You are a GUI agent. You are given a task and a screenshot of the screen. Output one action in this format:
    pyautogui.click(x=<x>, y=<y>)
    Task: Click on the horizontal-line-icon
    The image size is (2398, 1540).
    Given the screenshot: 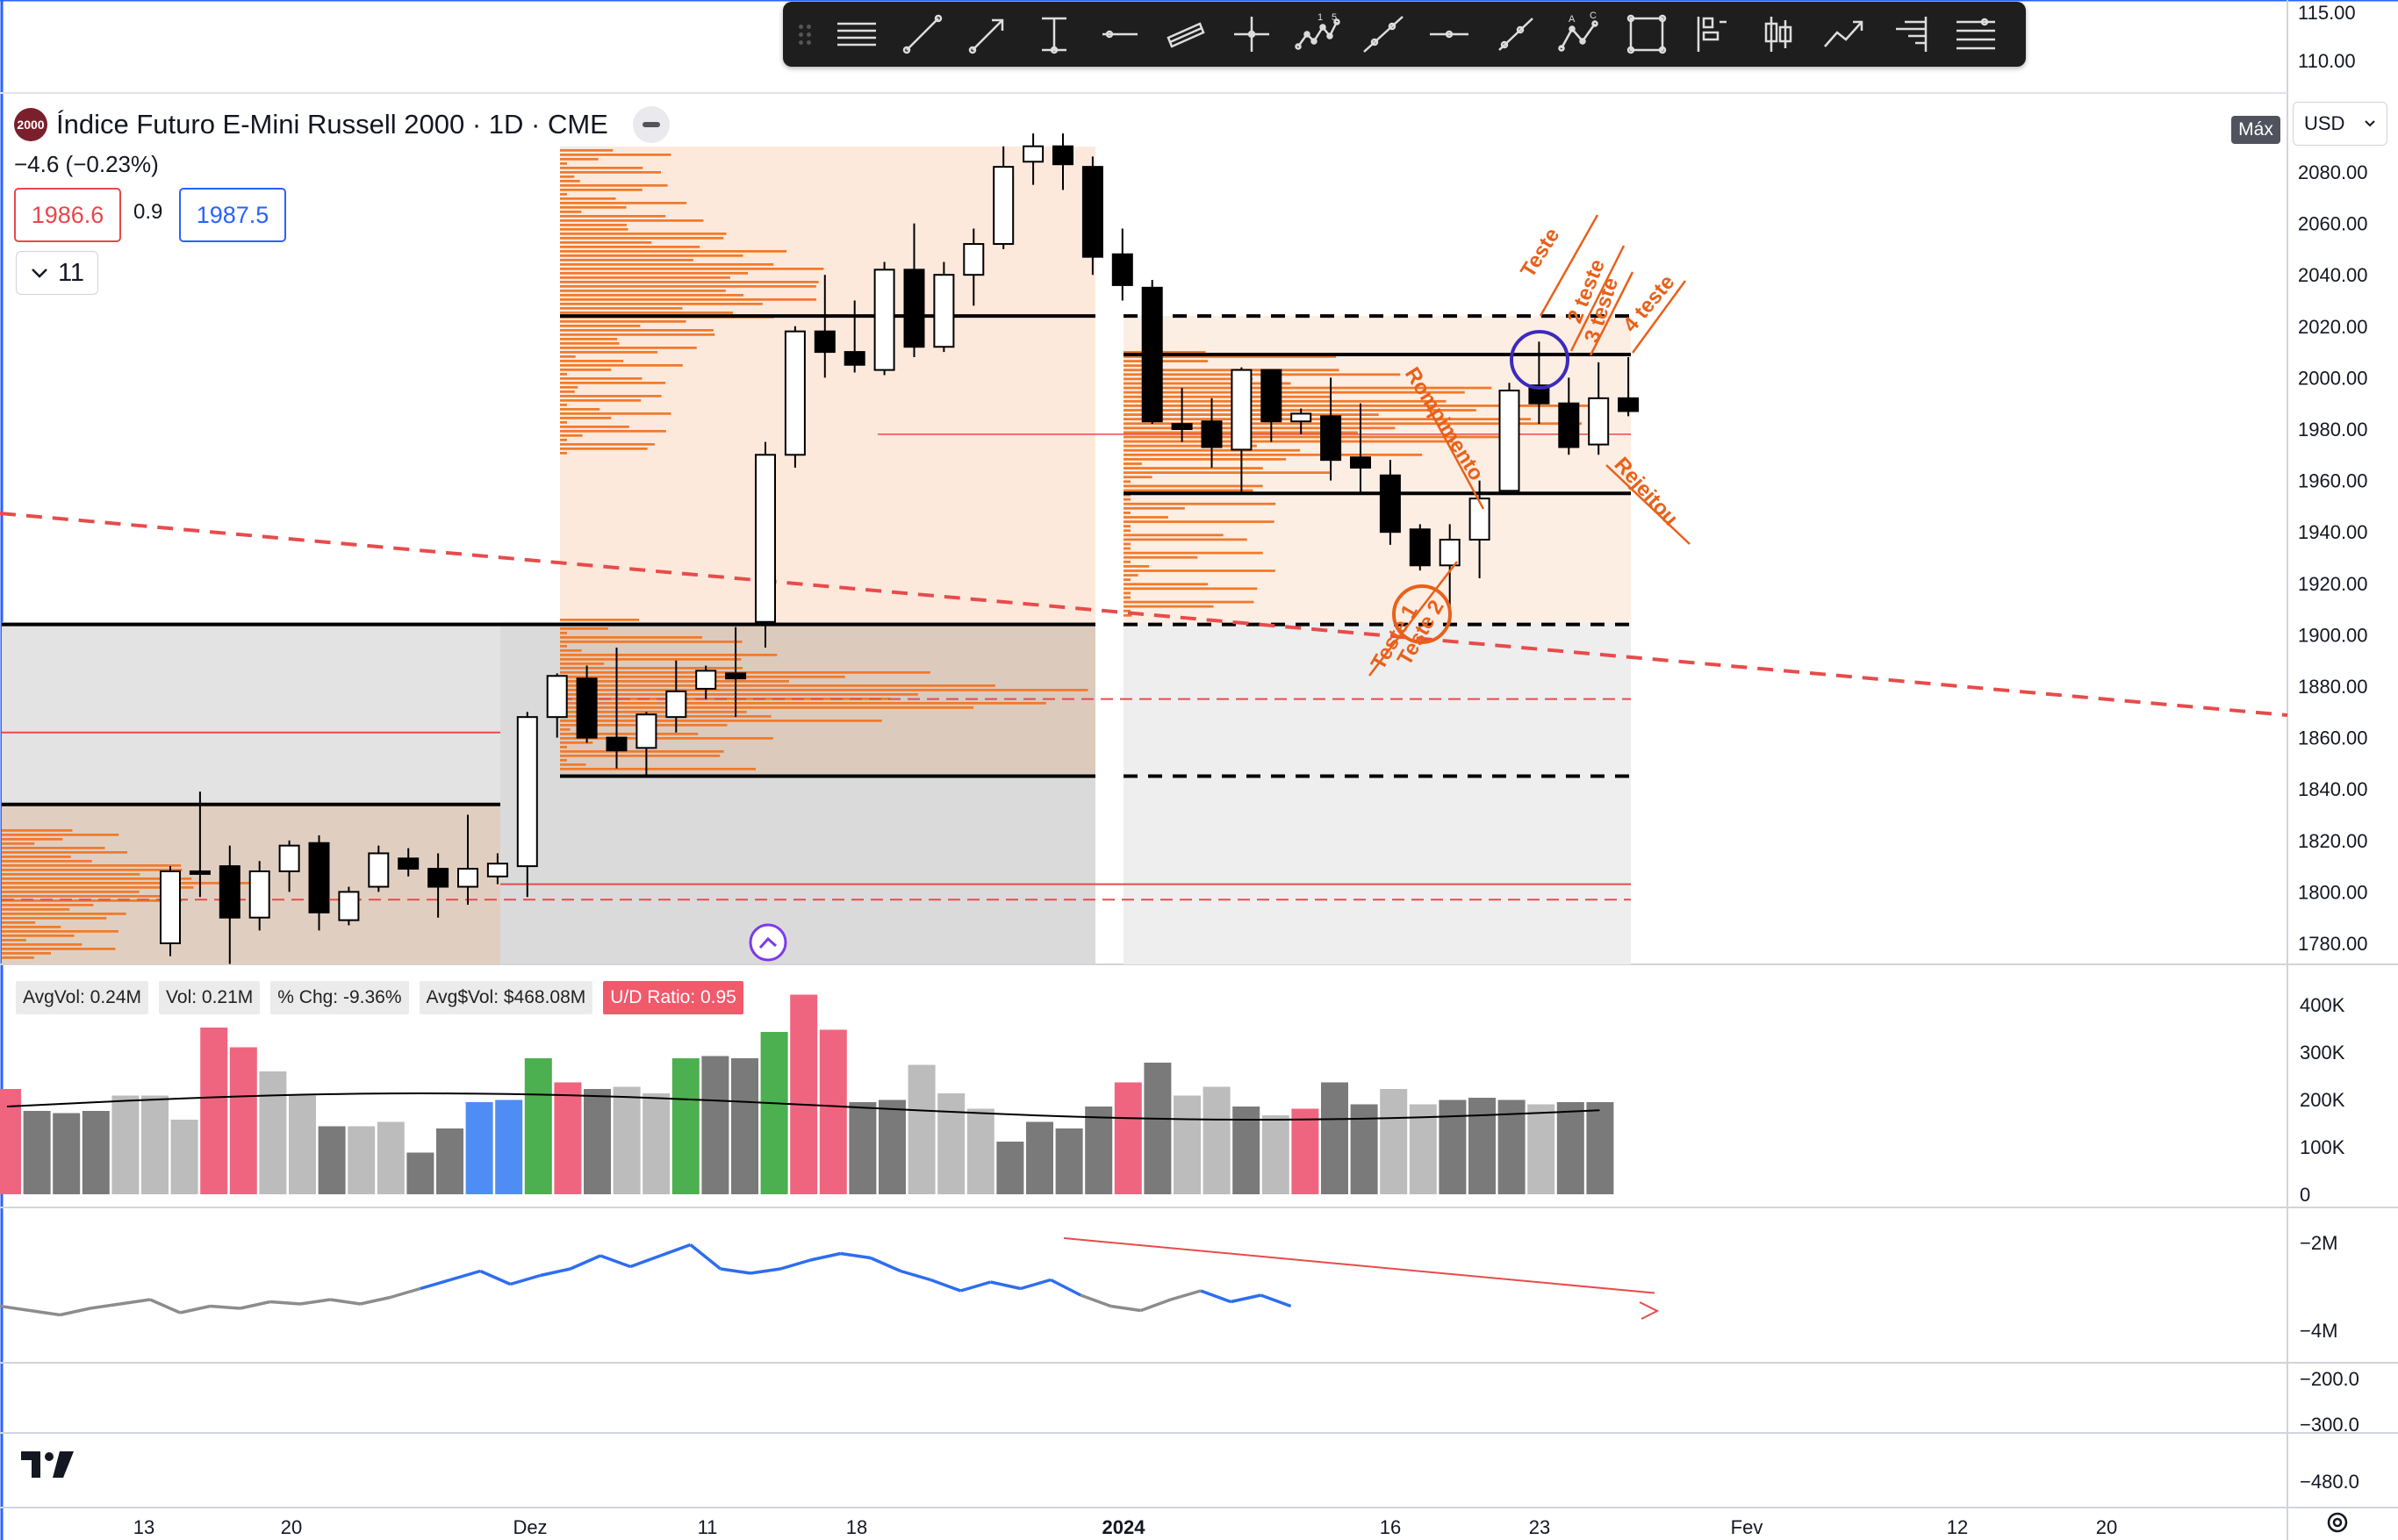 What is the action you would take?
    pyautogui.click(x=1449, y=34)
    